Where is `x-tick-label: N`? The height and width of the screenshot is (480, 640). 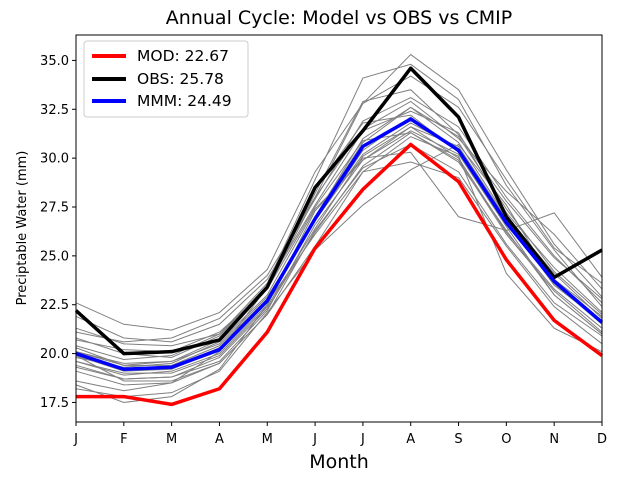 x-tick-label: N is located at coordinates (554, 439).